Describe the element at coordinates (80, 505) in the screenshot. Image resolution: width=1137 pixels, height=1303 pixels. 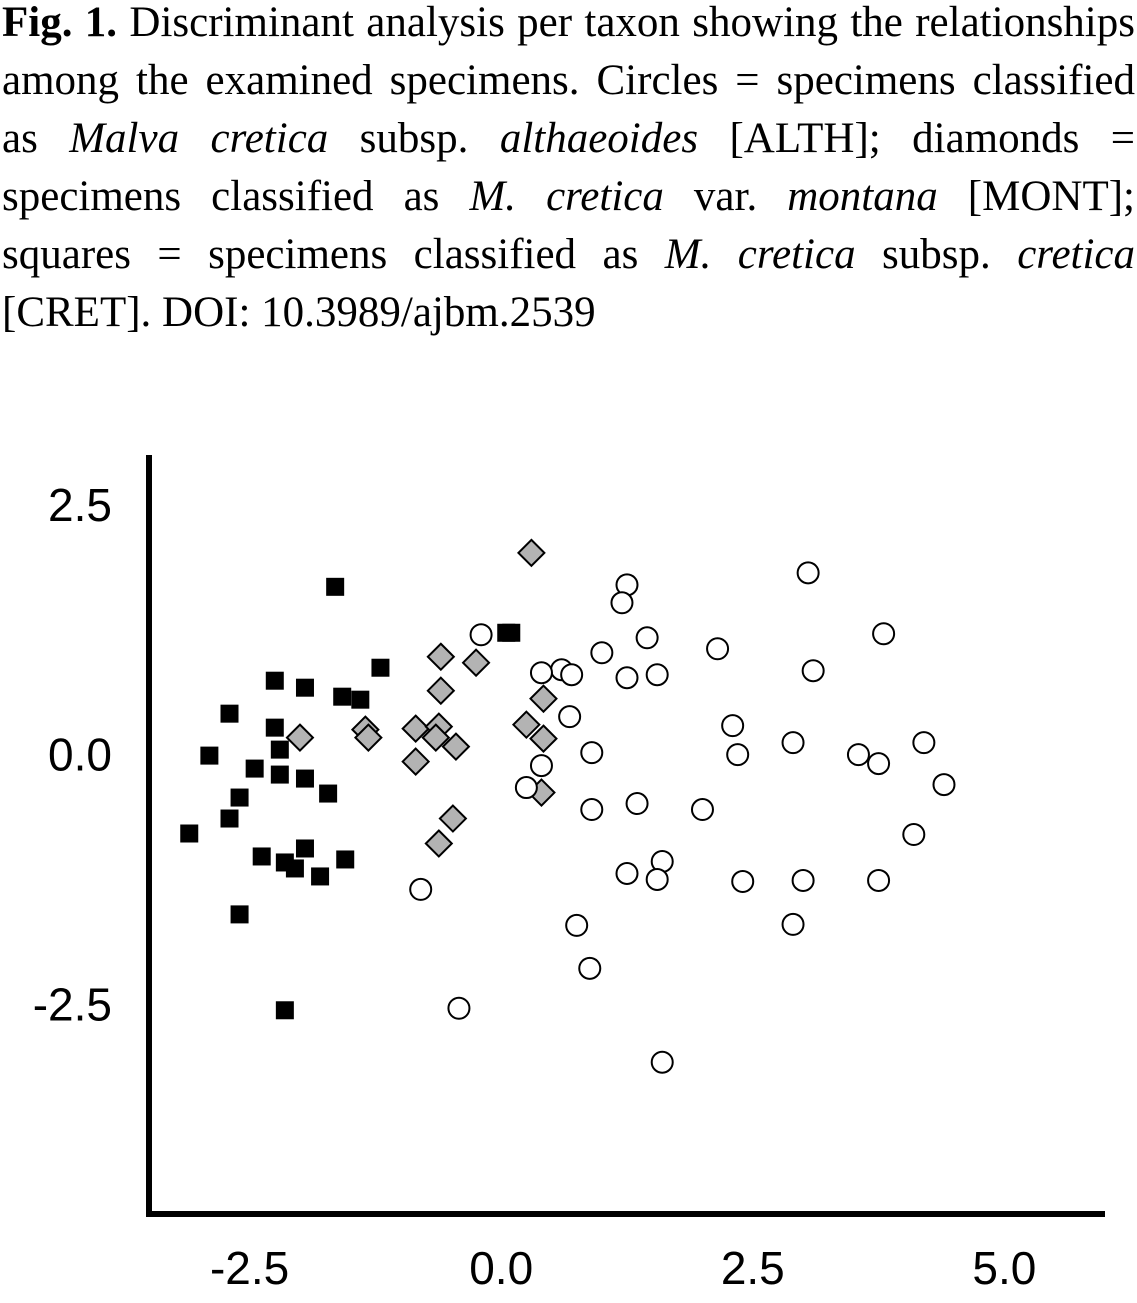
I see `y-tick-label: 2.5` at that location.